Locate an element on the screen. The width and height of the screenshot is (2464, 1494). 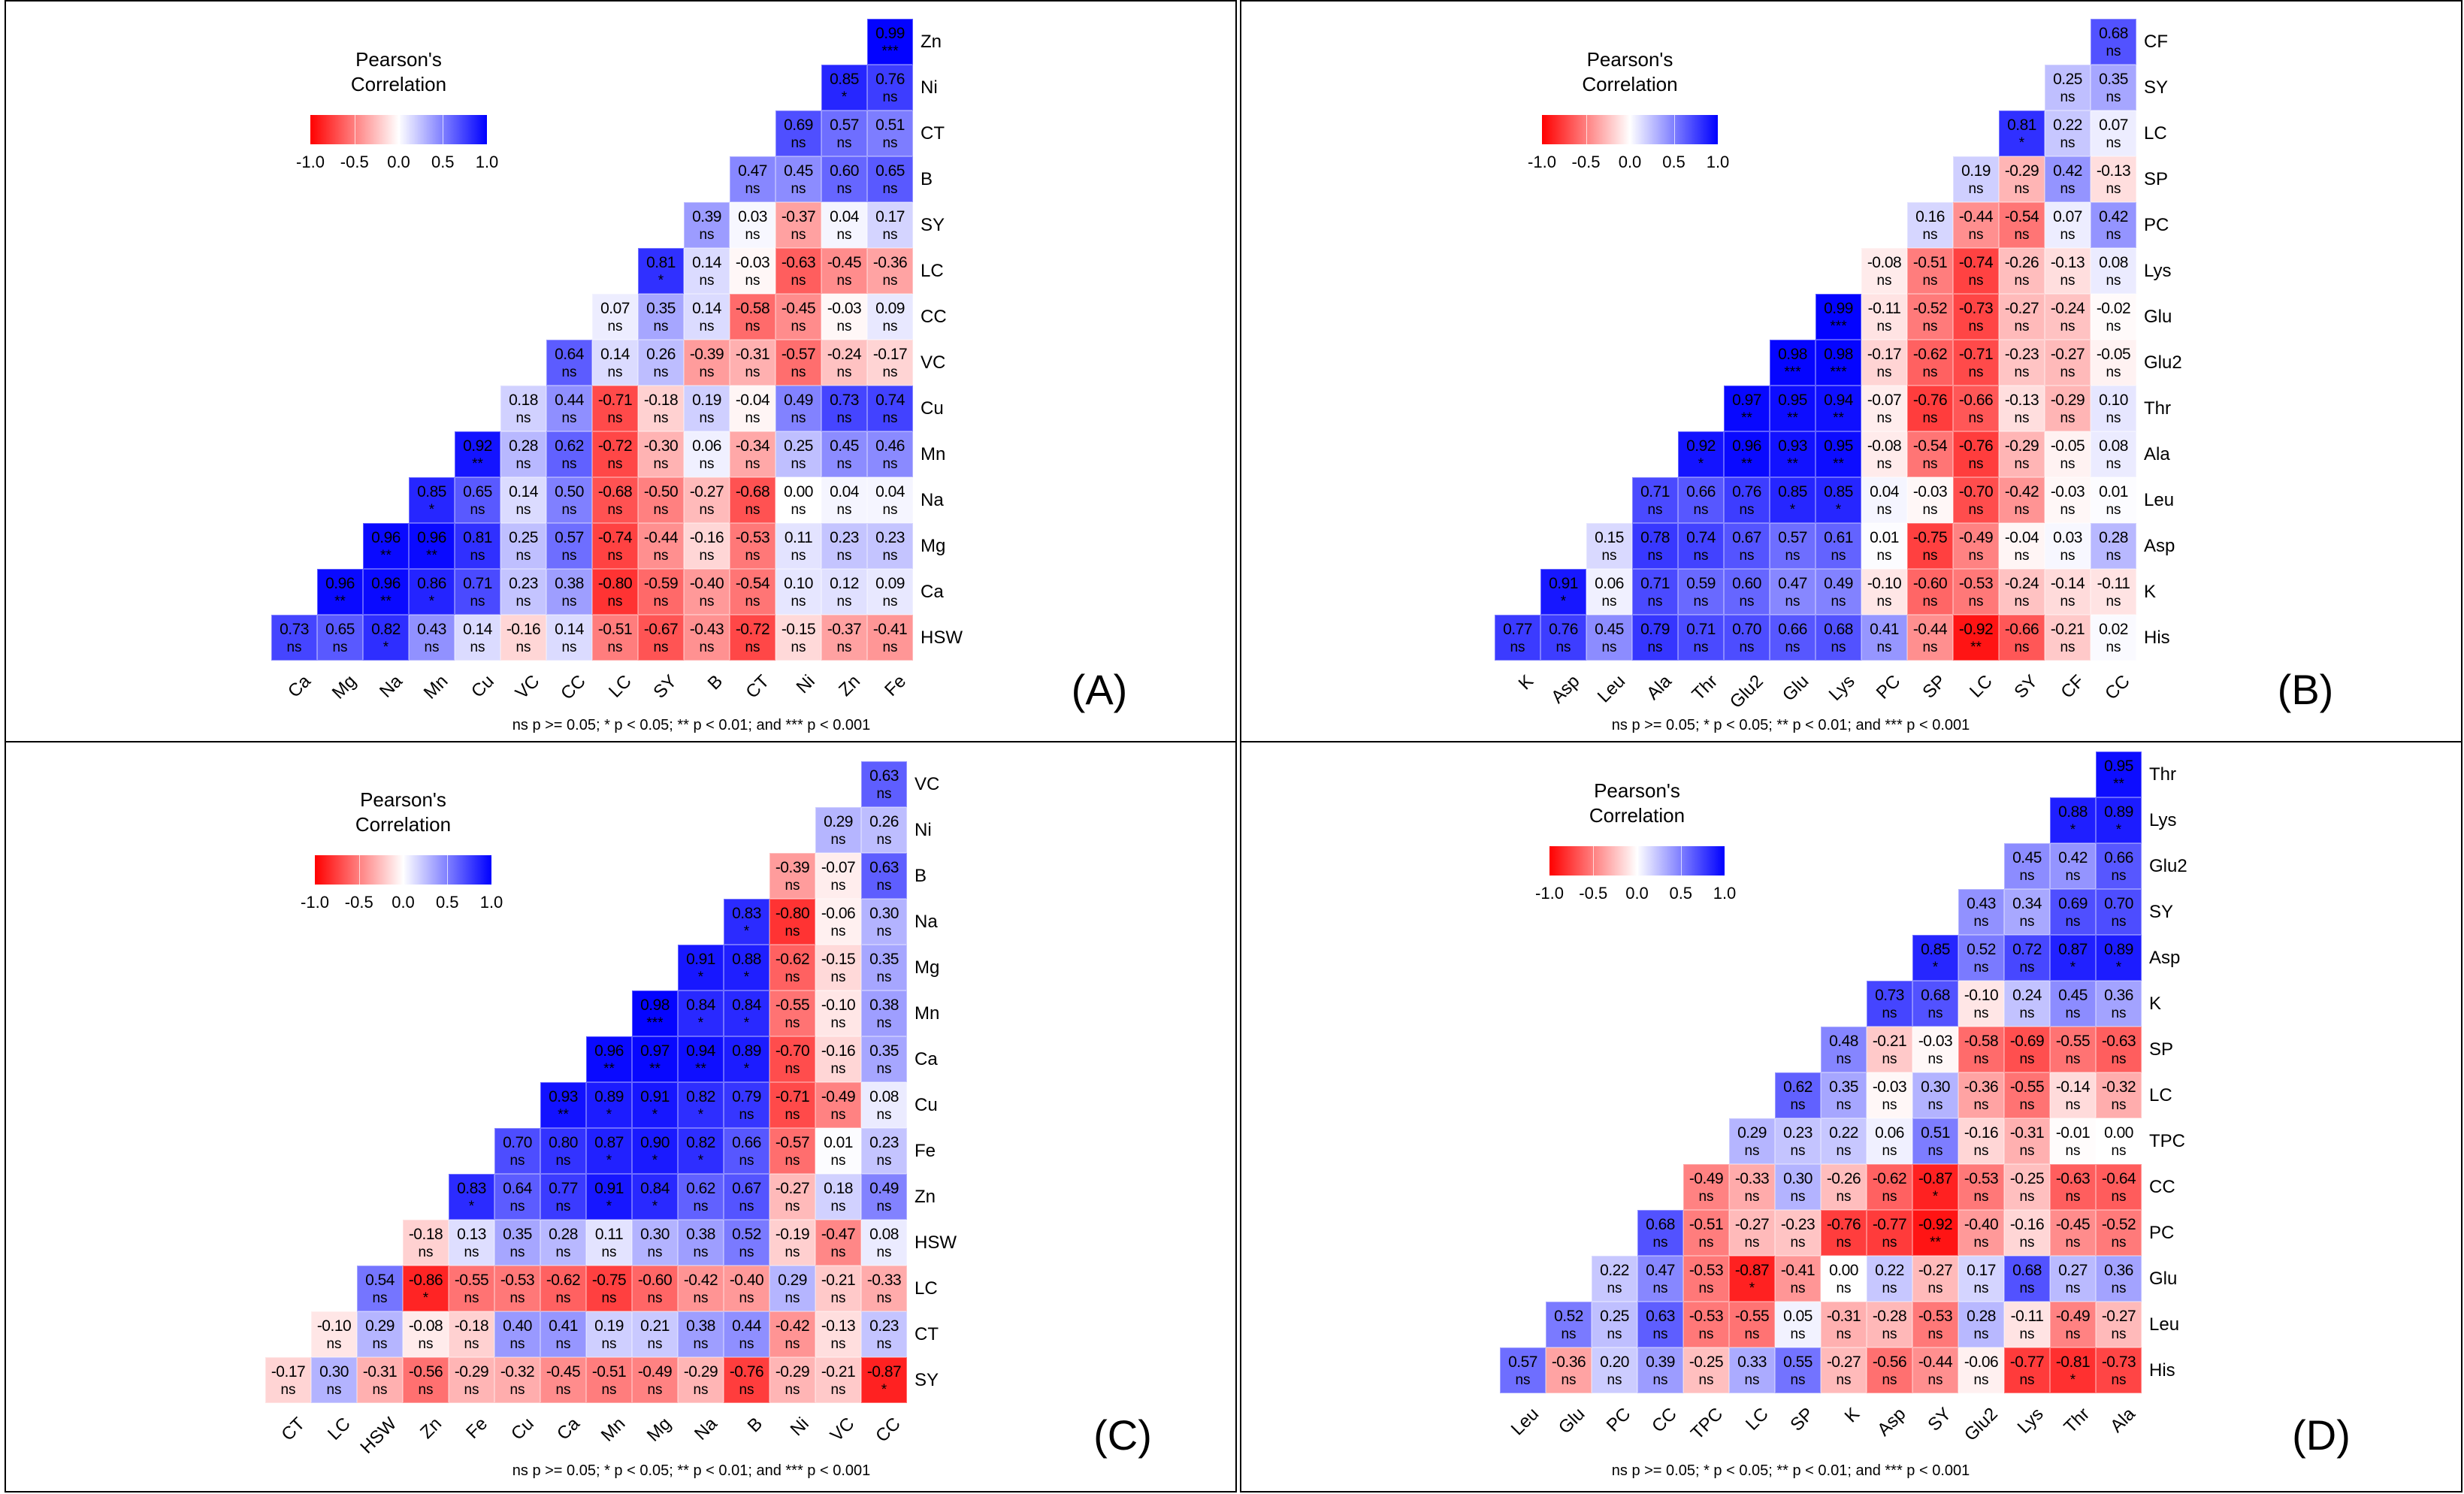
cell-value: 0.52 is located at coordinates (1568, 1316).